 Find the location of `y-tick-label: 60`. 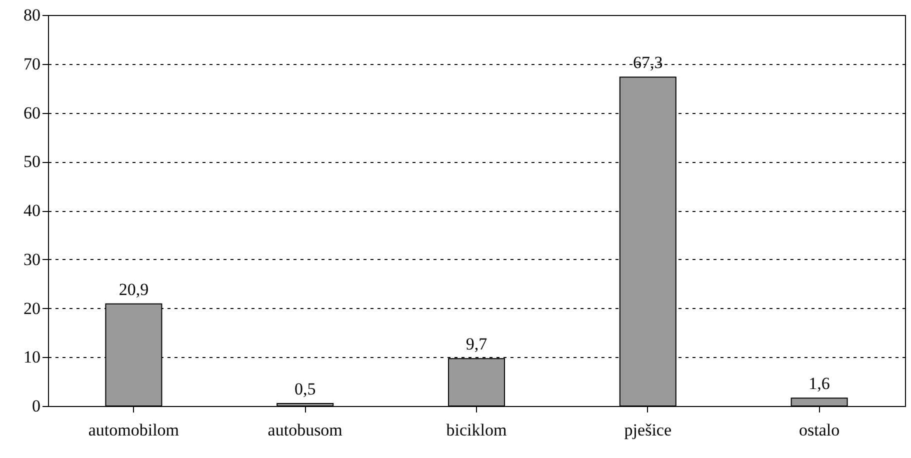

y-tick-label: 60 is located at coordinates (32, 112).